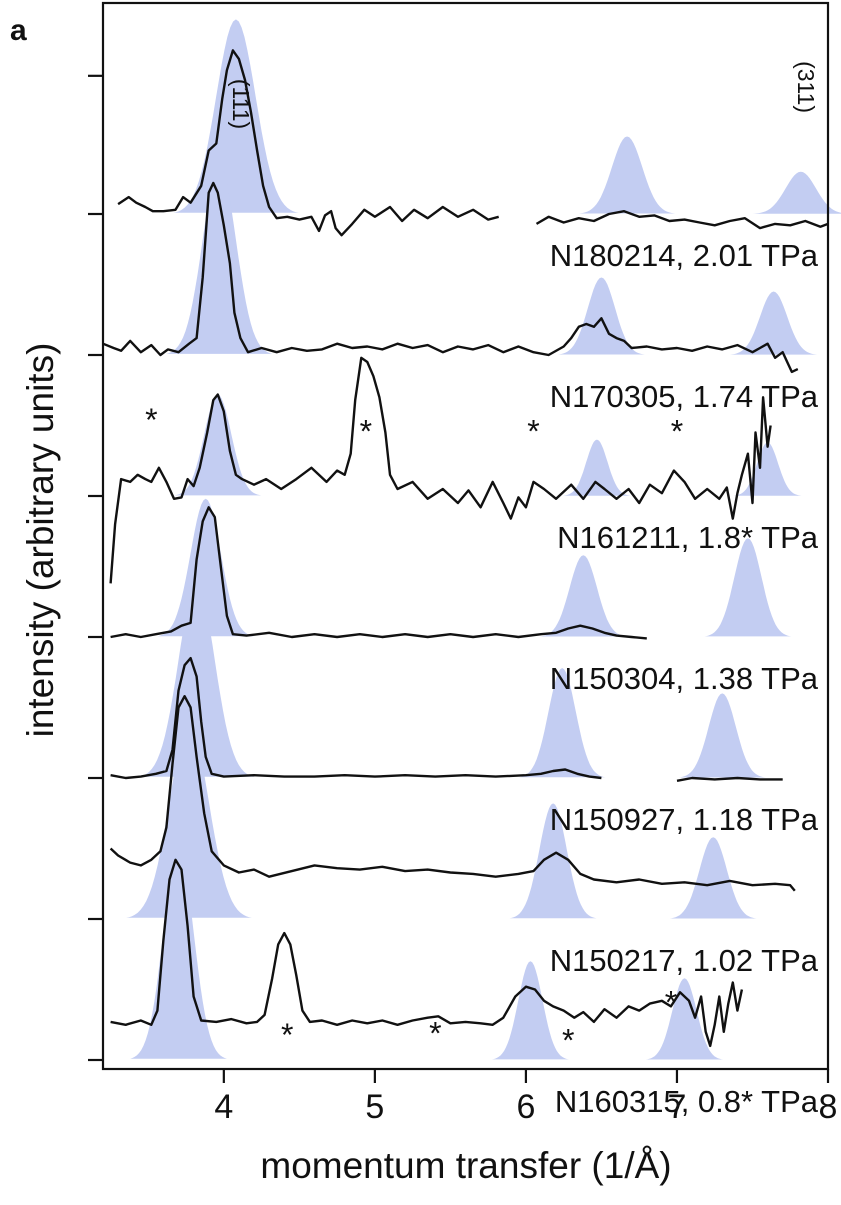 This screenshot has width=841, height=1205. What do you see at coordinates (40, 540) in the screenshot?
I see `y-axis-label: intensity (arbitrary units)` at bounding box center [40, 540].